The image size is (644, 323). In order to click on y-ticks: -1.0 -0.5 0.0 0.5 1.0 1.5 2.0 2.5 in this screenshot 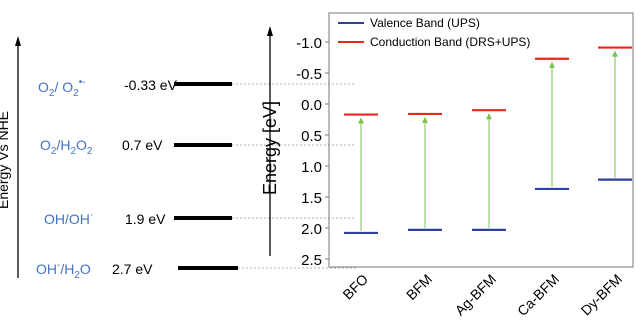, I will do `click(312, 152)`.